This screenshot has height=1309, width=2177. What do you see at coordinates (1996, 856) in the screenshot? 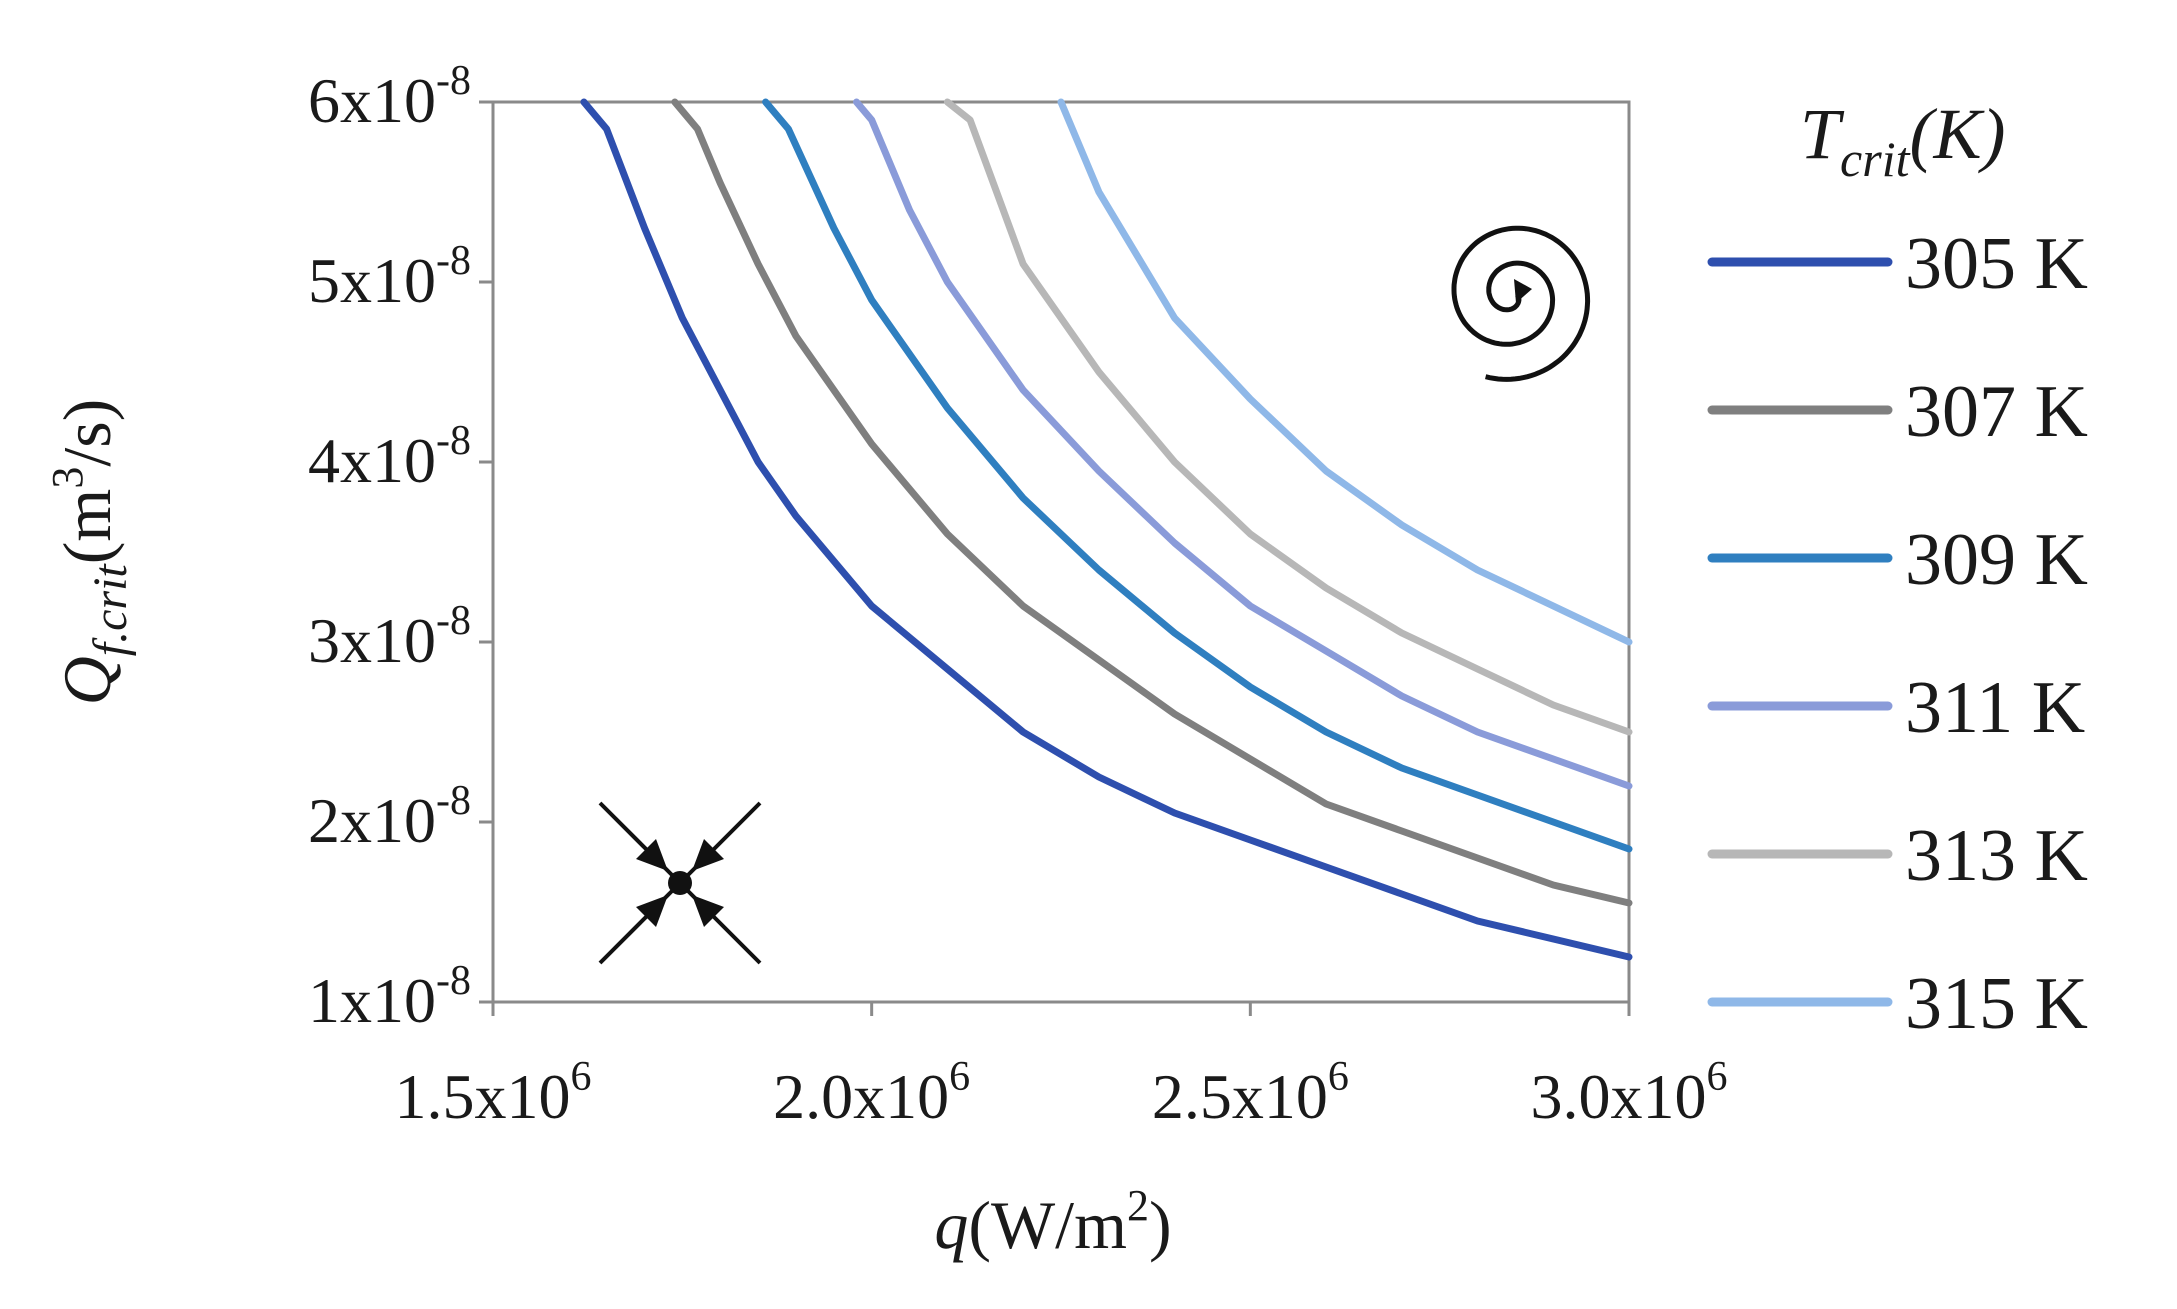
I see `legend-label: 313 K` at bounding box center [1996, 856].